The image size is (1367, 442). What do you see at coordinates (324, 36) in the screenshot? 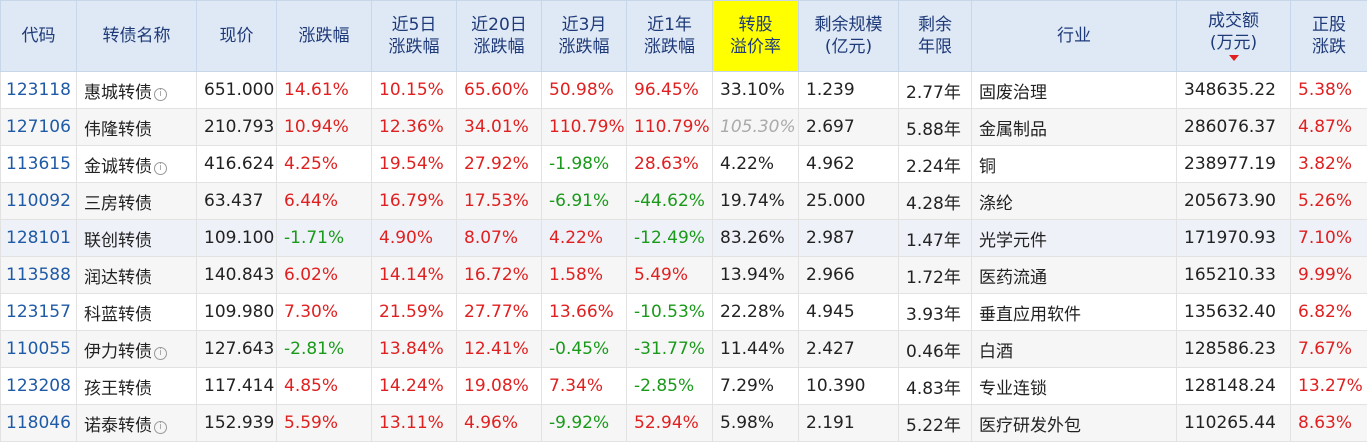
I see `col-change: 涨跌幅` at bounding box center [324, 36].